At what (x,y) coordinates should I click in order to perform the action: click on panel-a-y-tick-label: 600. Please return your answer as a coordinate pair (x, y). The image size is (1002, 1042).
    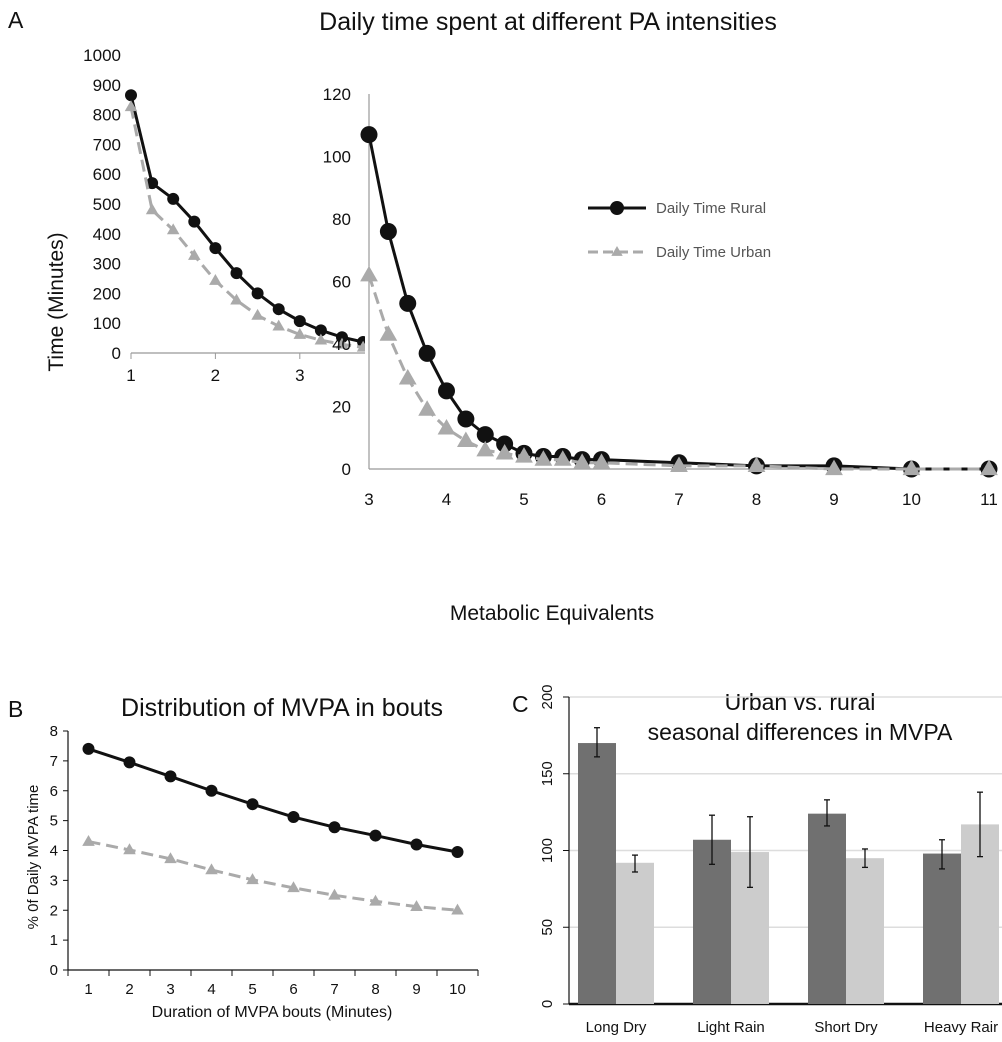
    Looking at the image, I should click on (107, 174).